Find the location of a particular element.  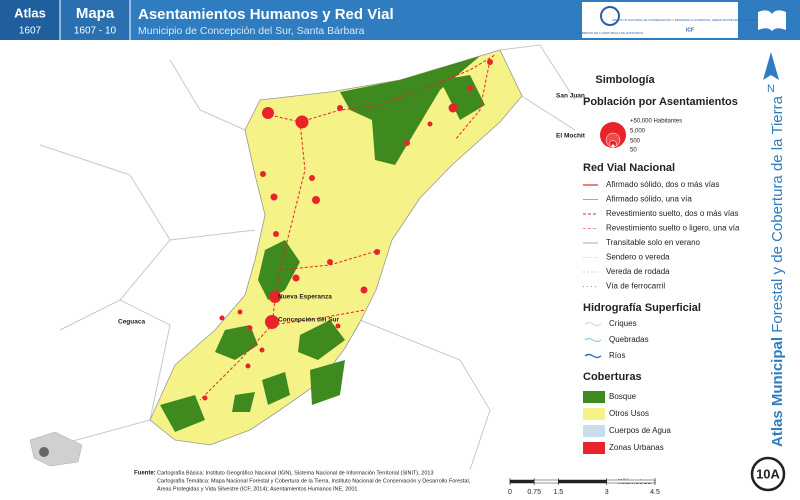

north-label: N is located at coordinates (771, 89).